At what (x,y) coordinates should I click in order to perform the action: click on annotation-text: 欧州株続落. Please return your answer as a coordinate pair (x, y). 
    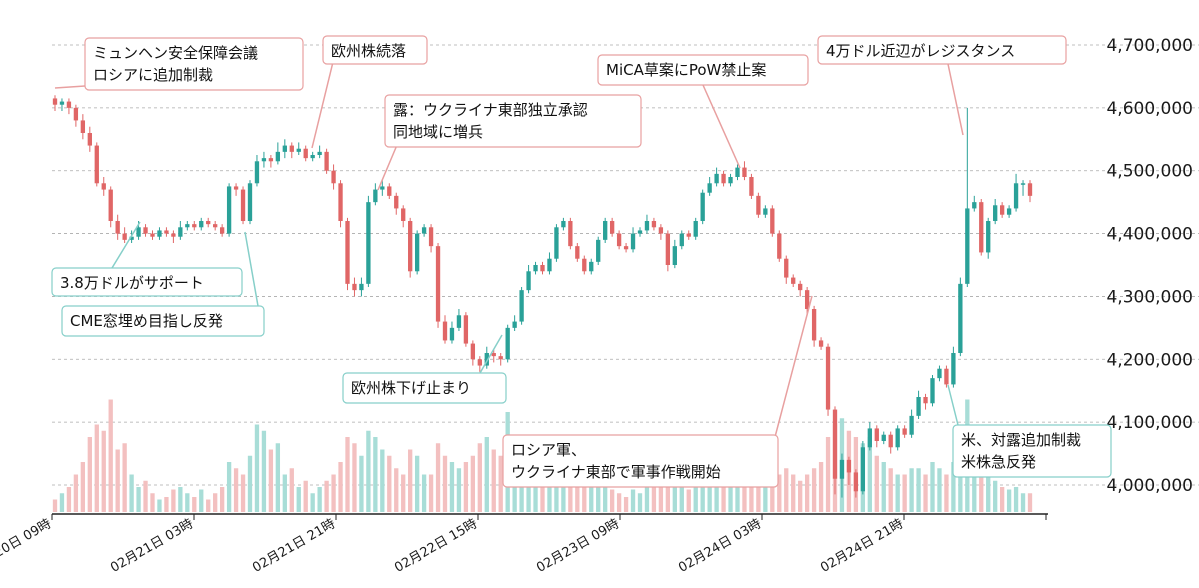
    Looking at the image, I should click on (368, 51).